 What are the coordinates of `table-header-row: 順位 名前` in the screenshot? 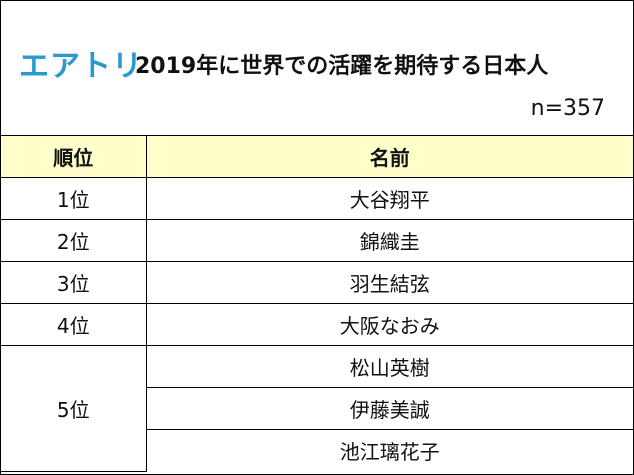 It's located at (317, 157).